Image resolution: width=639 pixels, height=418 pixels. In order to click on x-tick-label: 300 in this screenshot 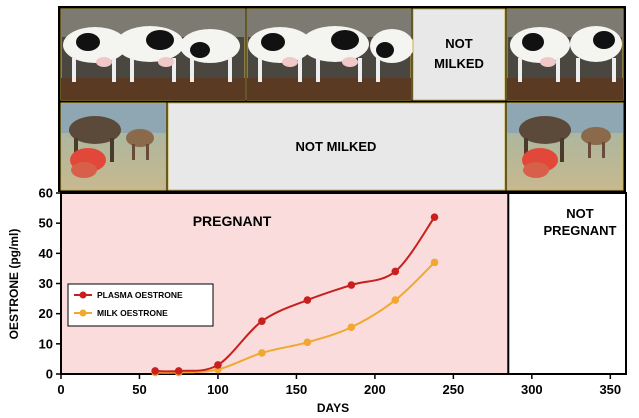, I will do `click(532, 389)`.